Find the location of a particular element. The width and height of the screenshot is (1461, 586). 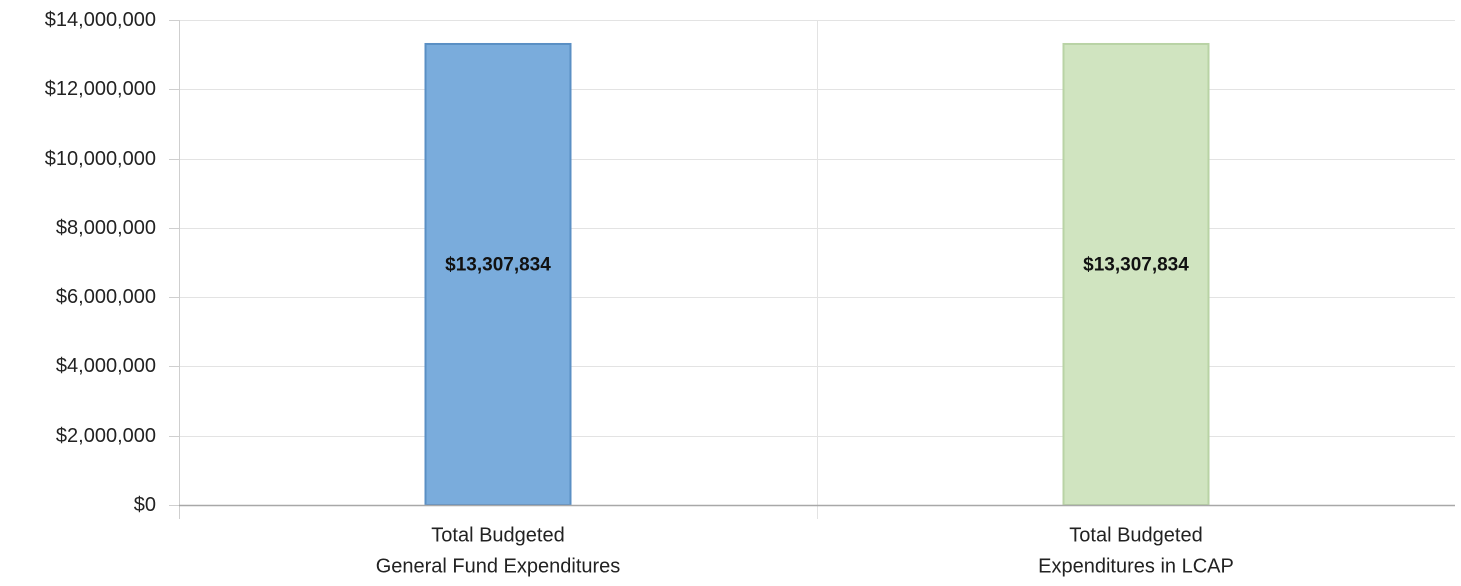

y-tick-label: $14,000,000 is located at coordinates (100, 20).